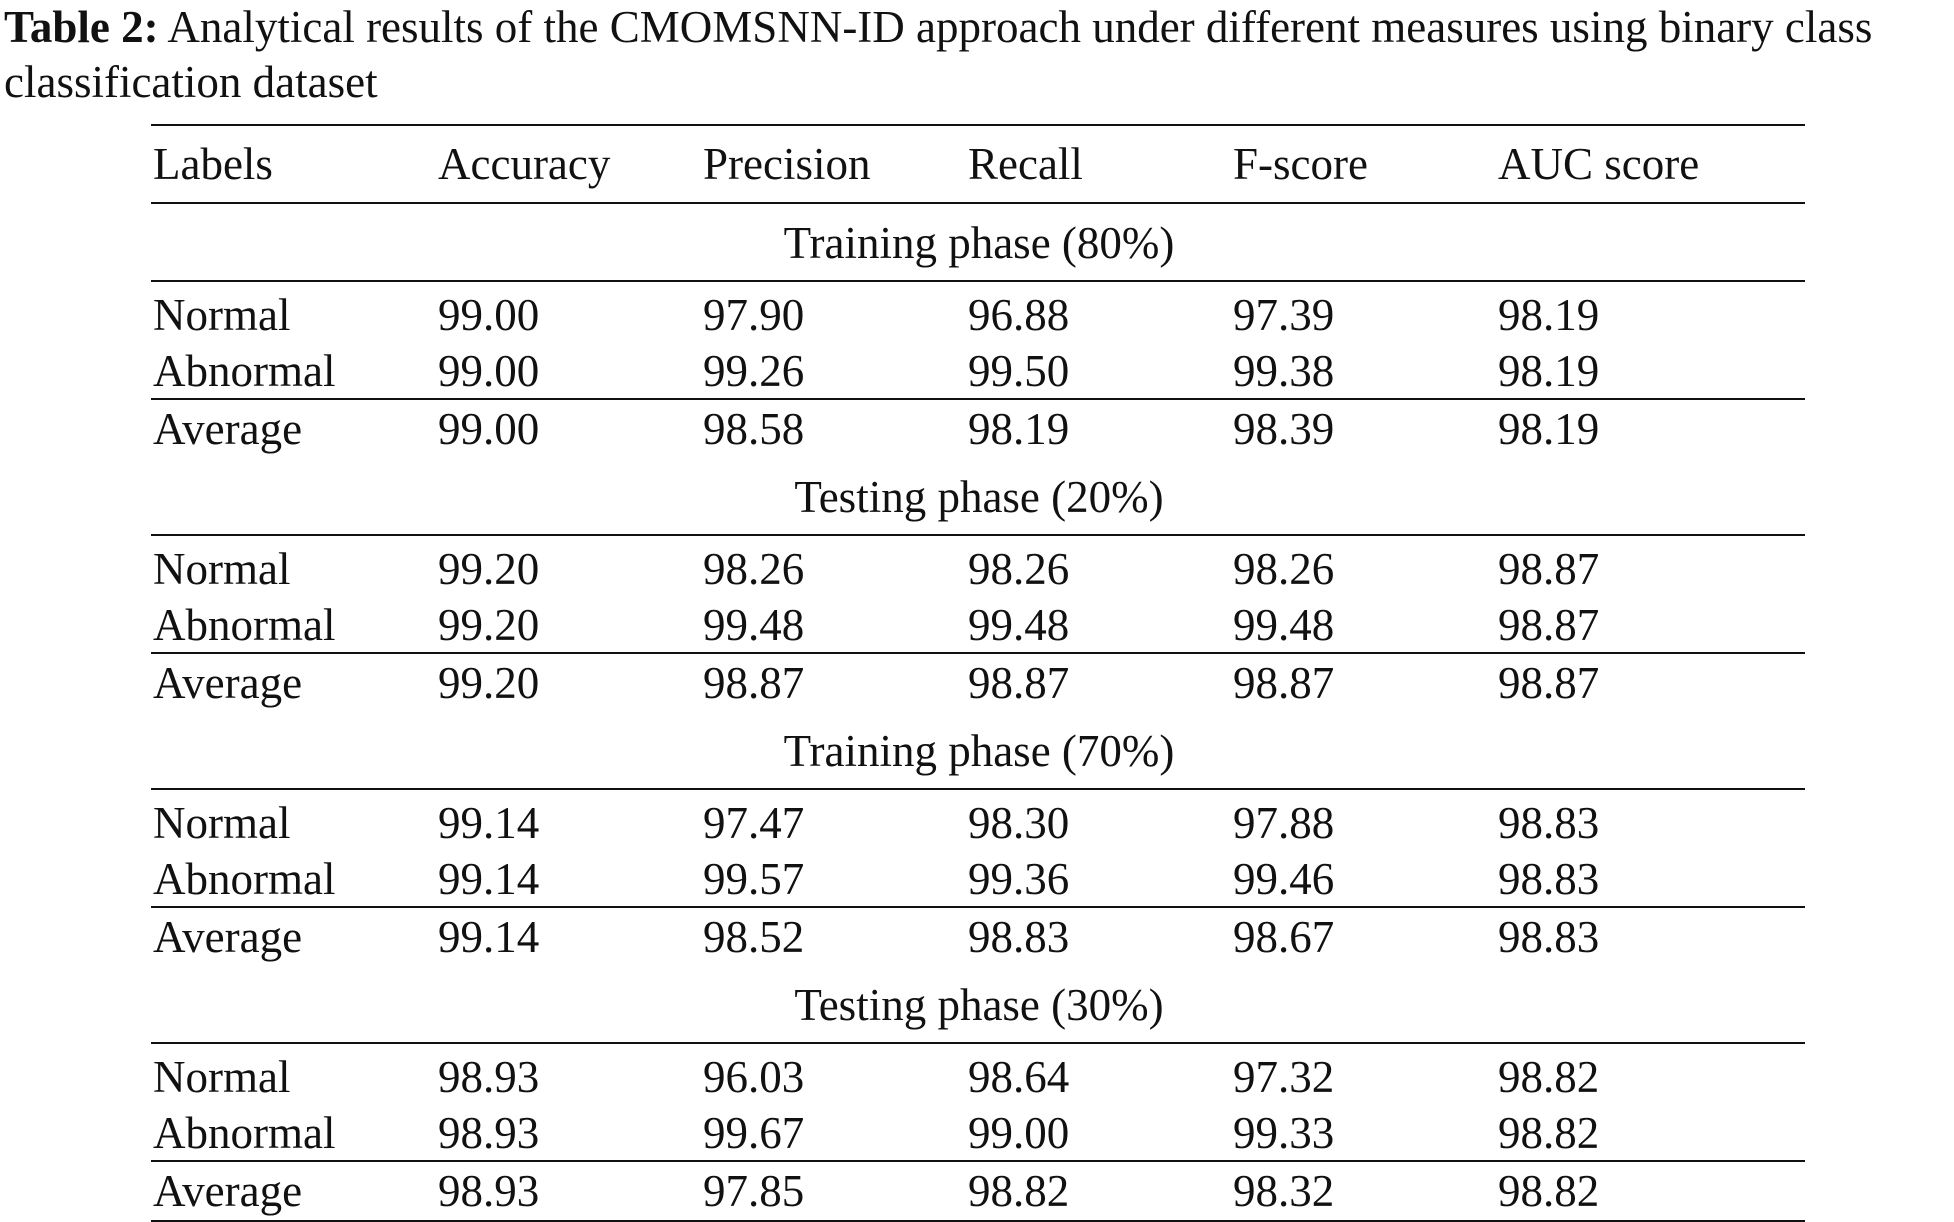  I want to click on table-row: Abnormal 98.93 99.67 99.00 99.33 98.82, so click(978, 1133).